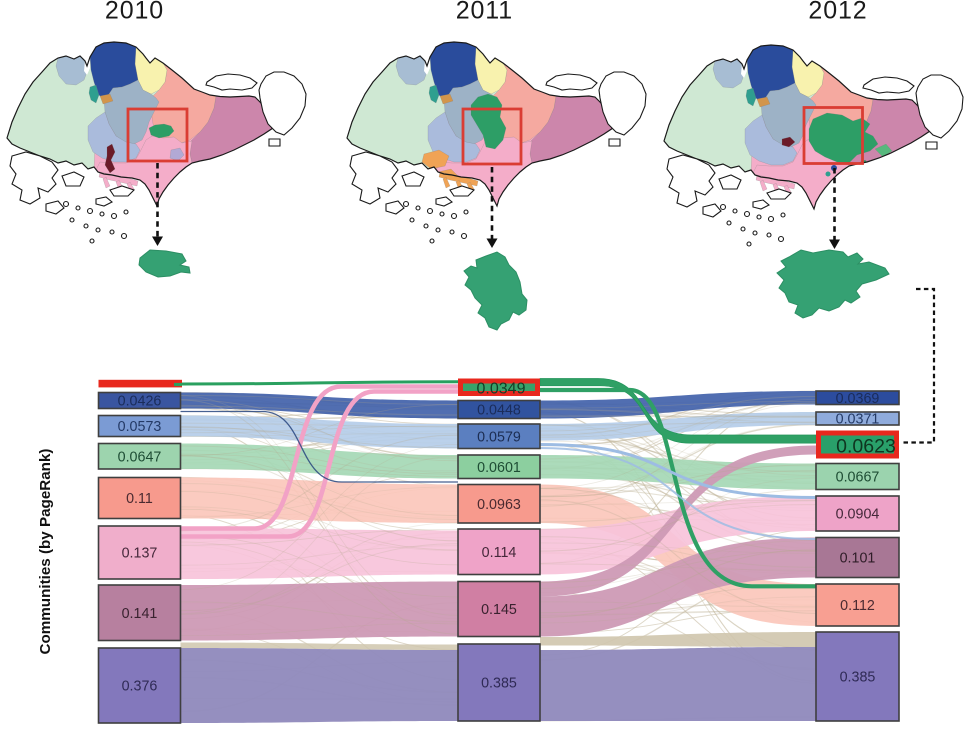 The width and height of the screenshot is (980, 732). Describe the element at coordinates (499, 553) in the screenshot. I see `svg-text: 0.114` at that location.